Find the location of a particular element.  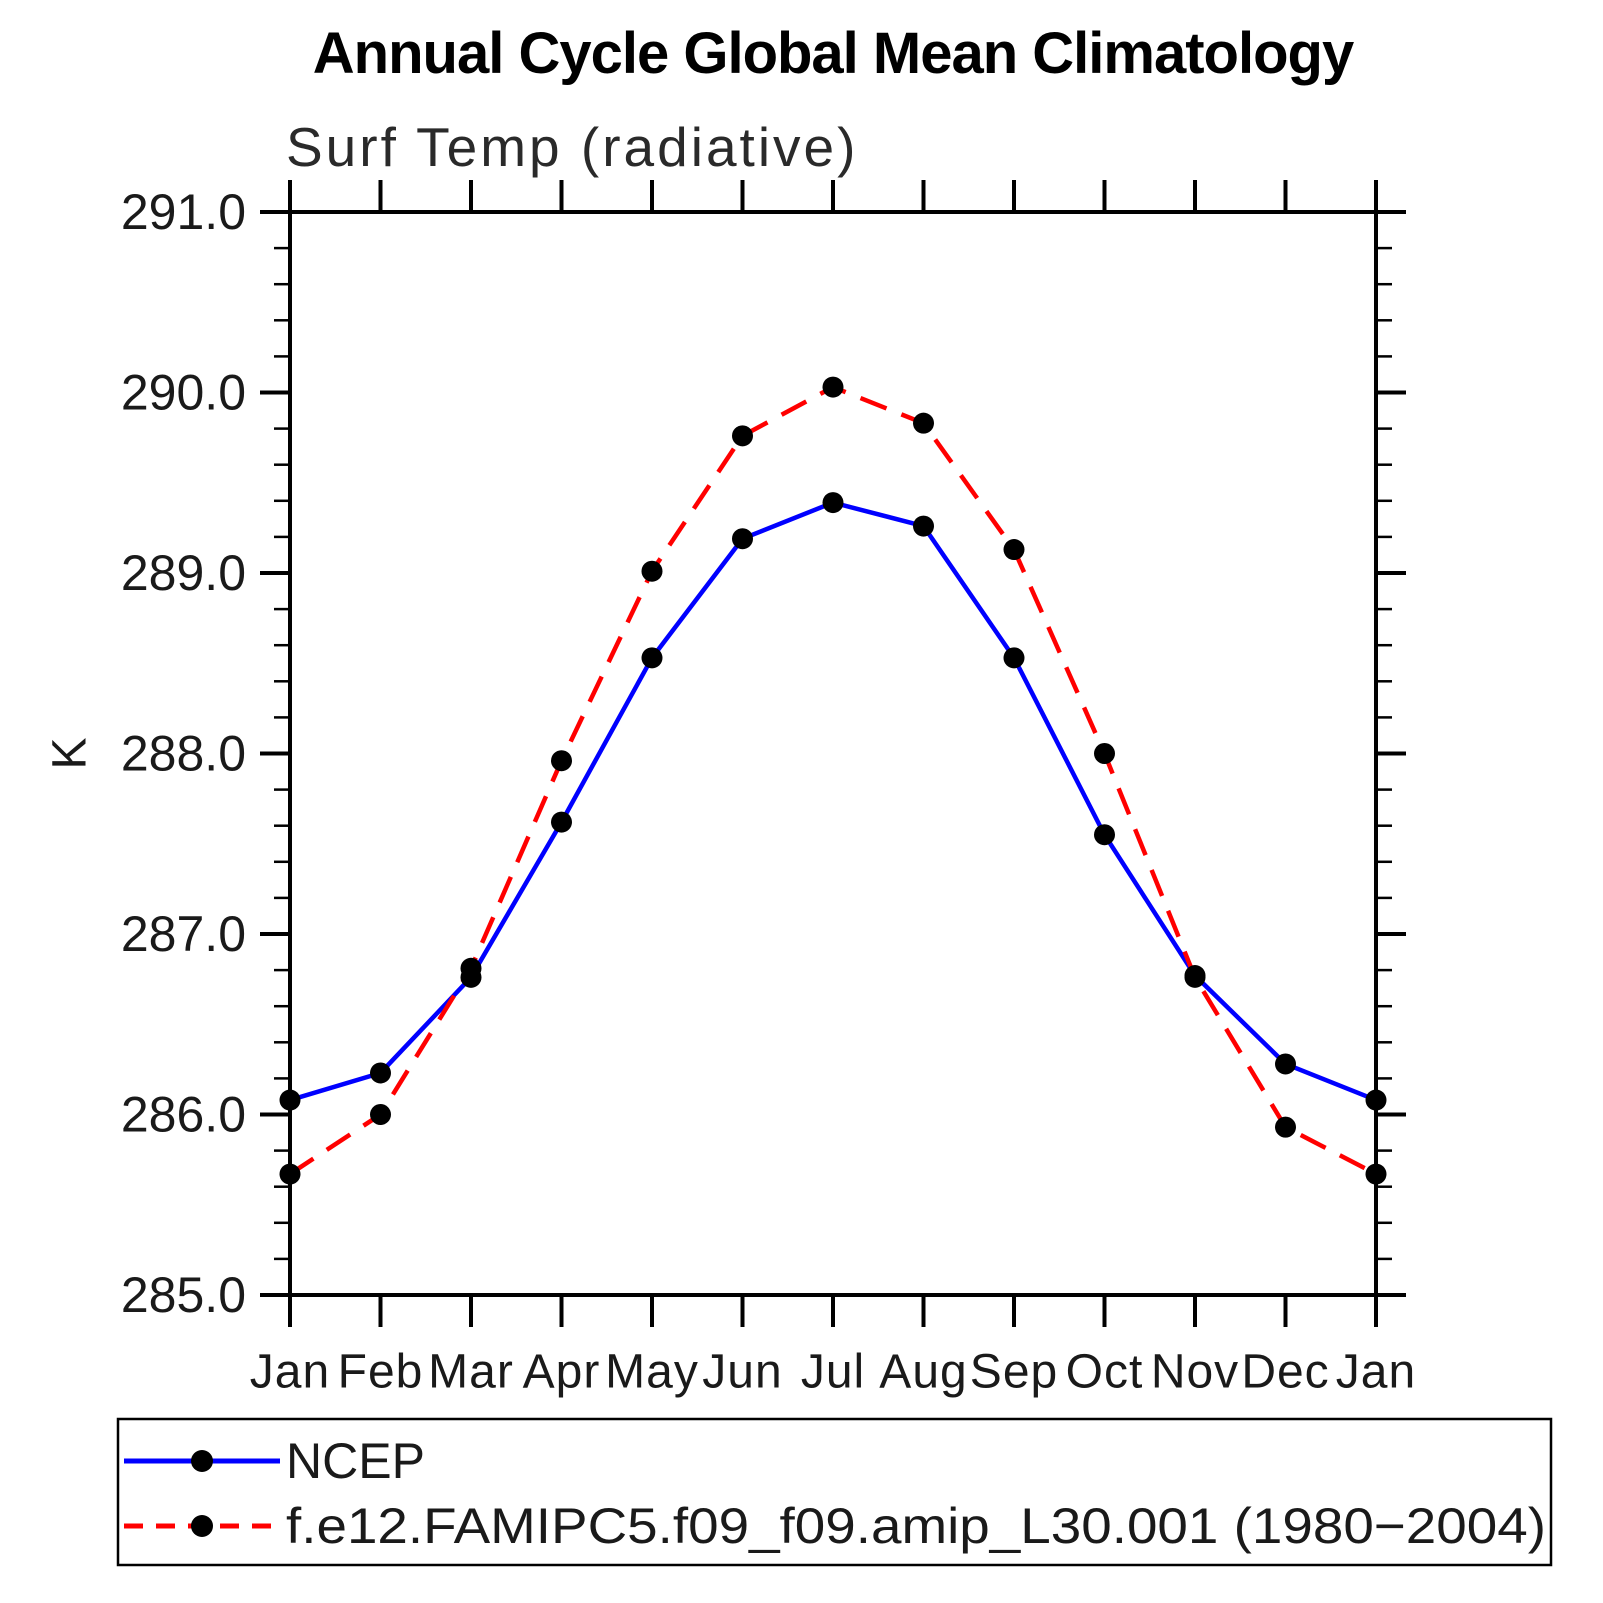

y-tick-label: 289.0 is located at coordinates (183, 573).